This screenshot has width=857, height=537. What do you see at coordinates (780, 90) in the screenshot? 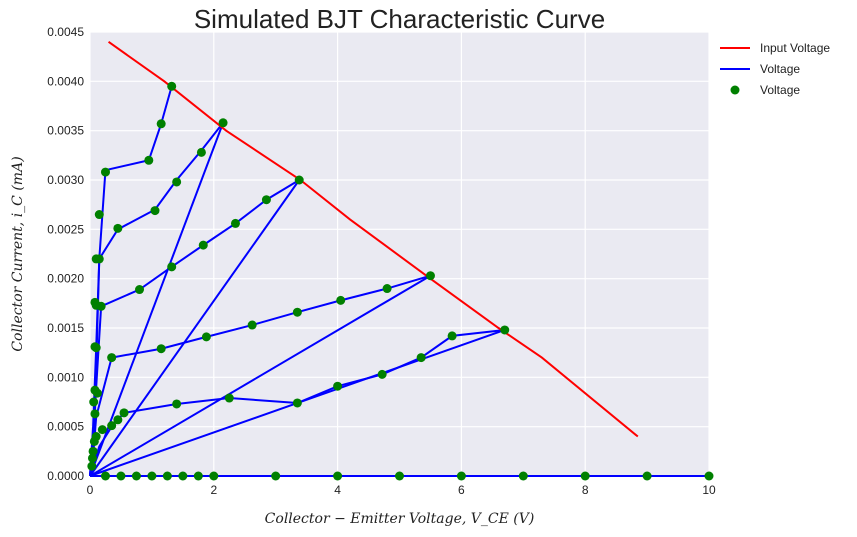
I see `legend-label-voltage-markers: Voltage` at bounding box center [780, 90].